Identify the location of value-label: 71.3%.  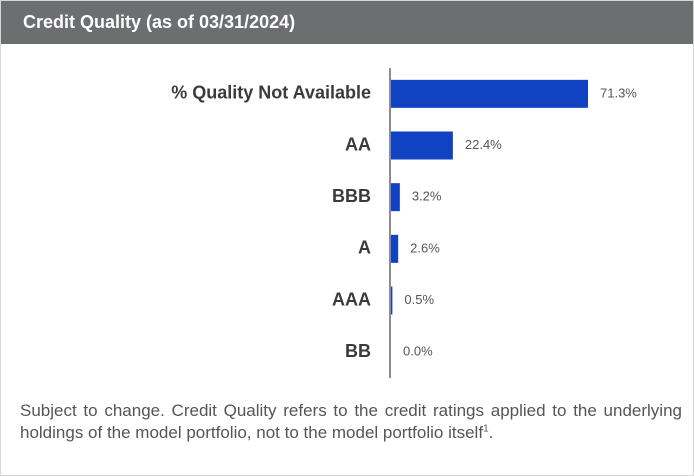
(618, 92).